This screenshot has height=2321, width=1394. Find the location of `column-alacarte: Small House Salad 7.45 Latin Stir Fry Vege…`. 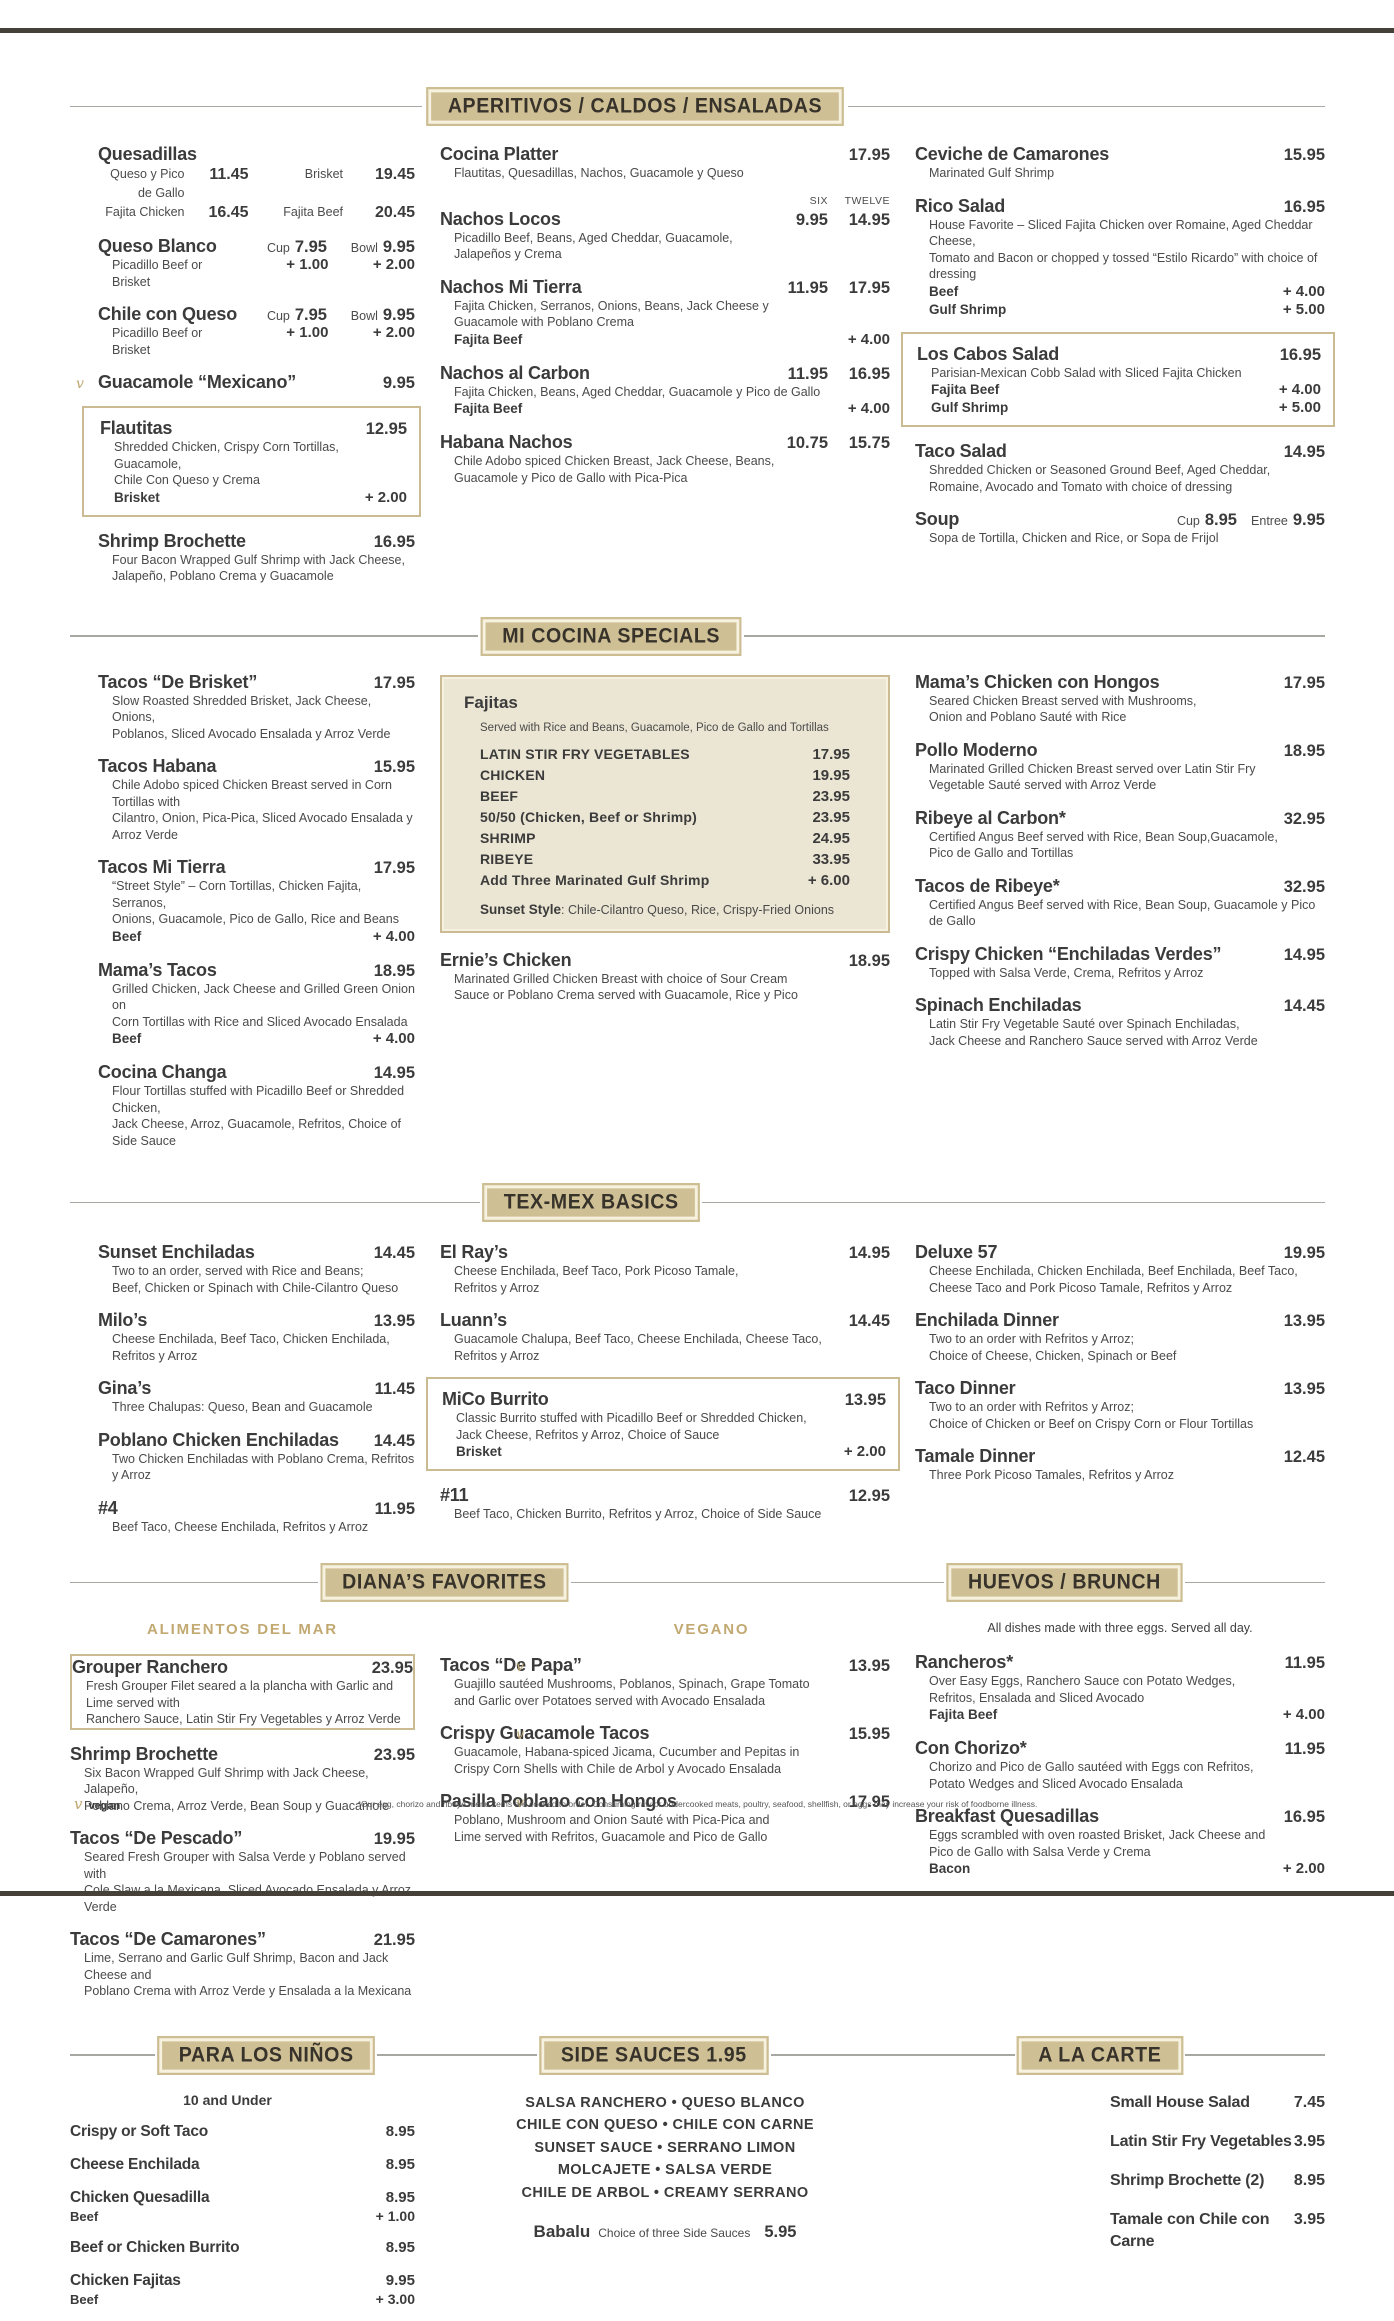

column-alacarte: Small House Salad 7.45 Latin Stir Fry Vege… is located at coordinates (1120, 2206).